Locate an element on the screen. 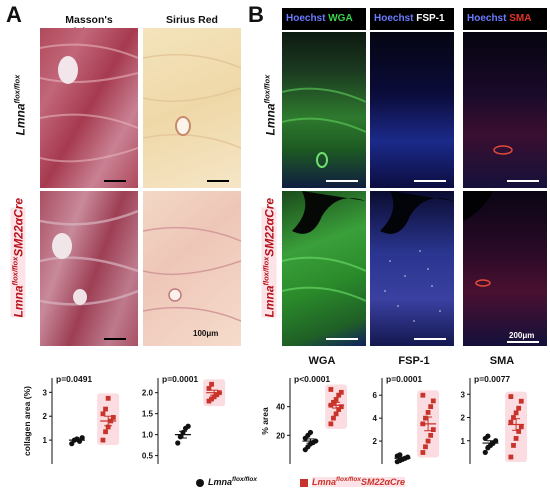 The width and height of the screenshot is (550, 494). fsp1-mutant-image is located at coordinates (412, 268).